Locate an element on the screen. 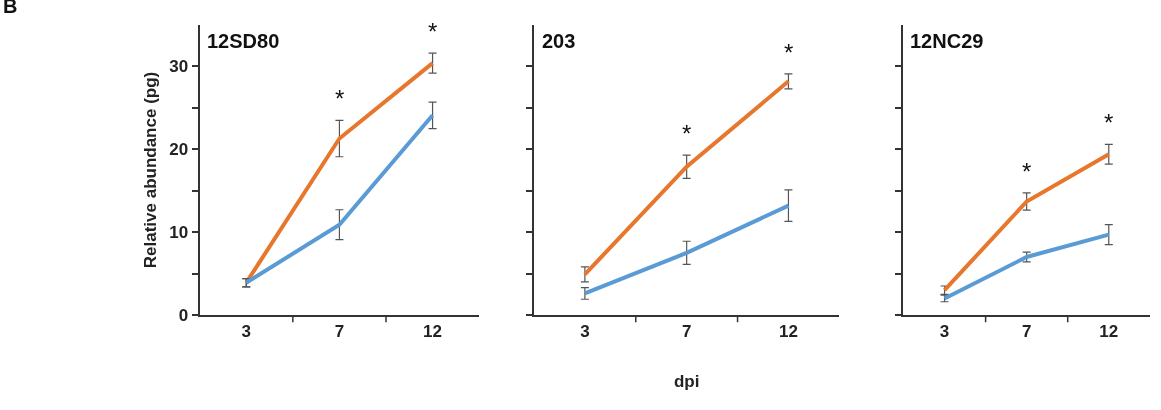  y-tick-label: 20 is located at coordinates (179, 150).